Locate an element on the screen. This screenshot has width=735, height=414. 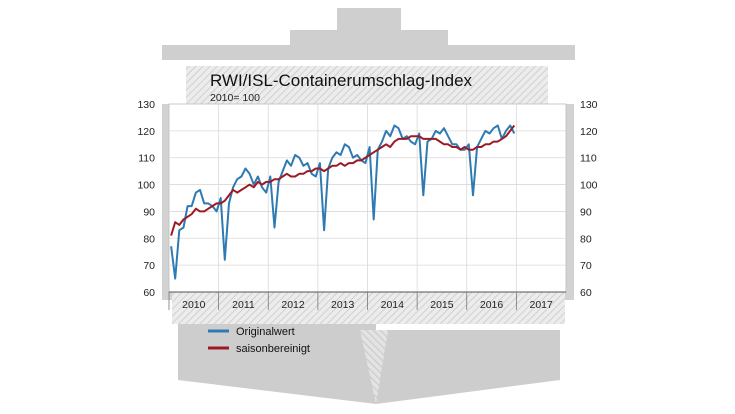
chart-title: RWI/ISL-Containerumschlag-Index is located at coordinates (341, 80).